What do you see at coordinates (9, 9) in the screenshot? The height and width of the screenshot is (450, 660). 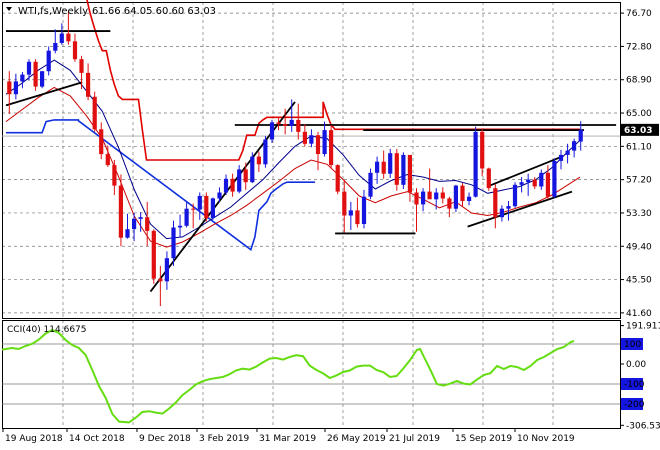 I see `chevron-down-icon` at bounding box center [9, 9].